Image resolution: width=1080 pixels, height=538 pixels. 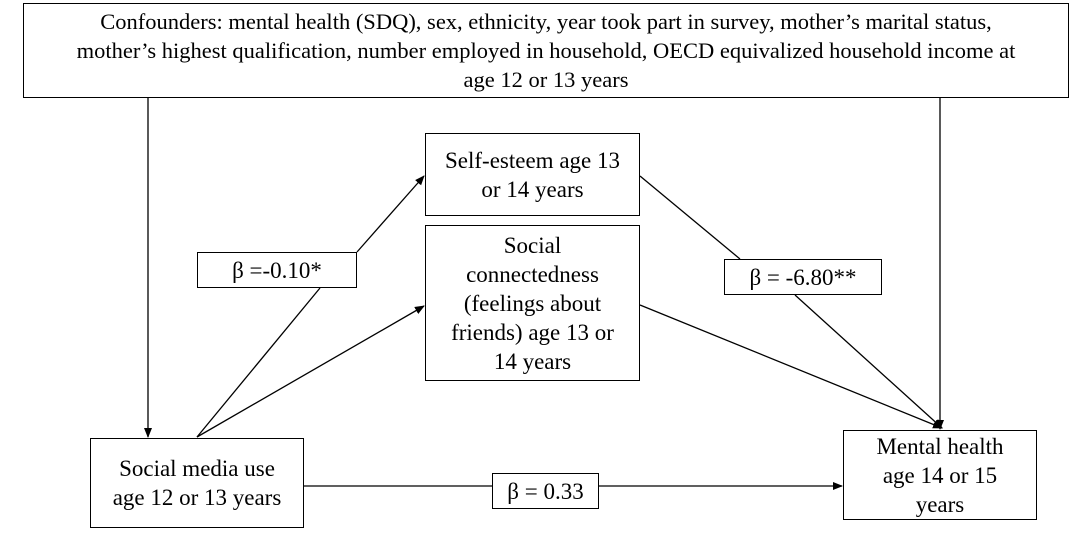 What do you see at coordinates (197, 497) in the screenshot?
I see `social-media-line-2: age 12 or 13 years` at bounding box center [197, 497].